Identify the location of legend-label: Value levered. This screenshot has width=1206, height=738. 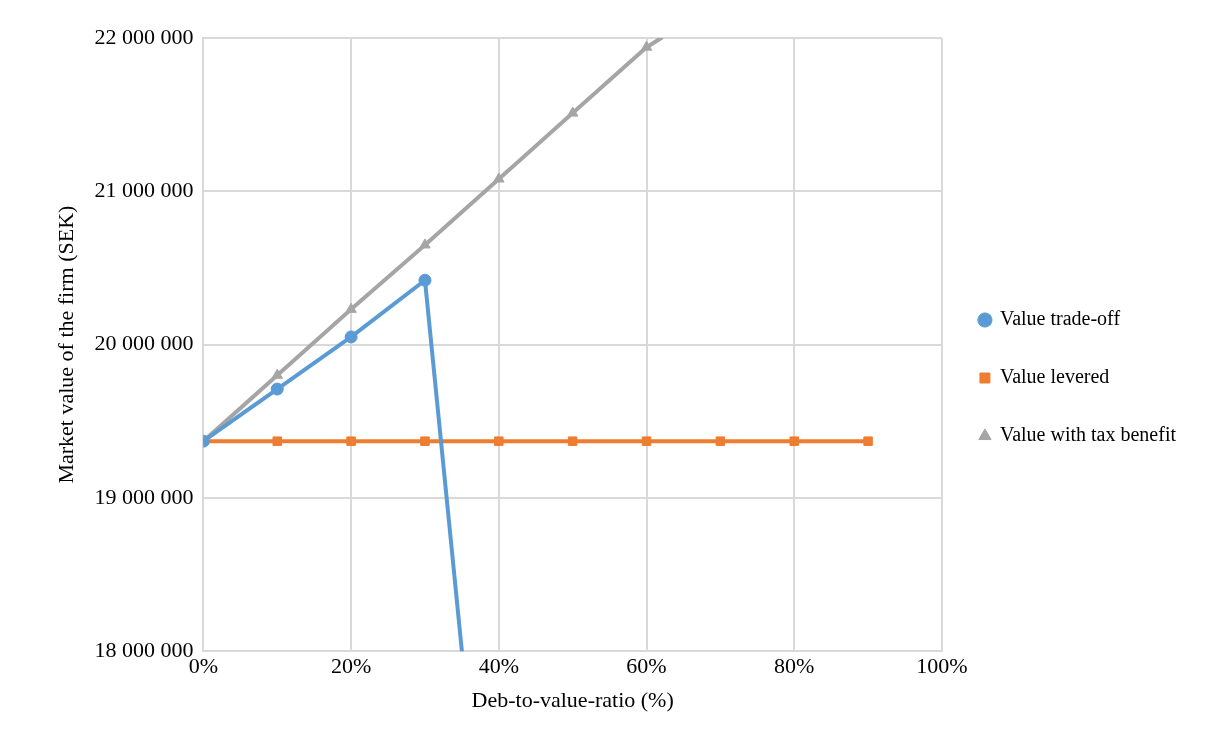
(1054, 376).